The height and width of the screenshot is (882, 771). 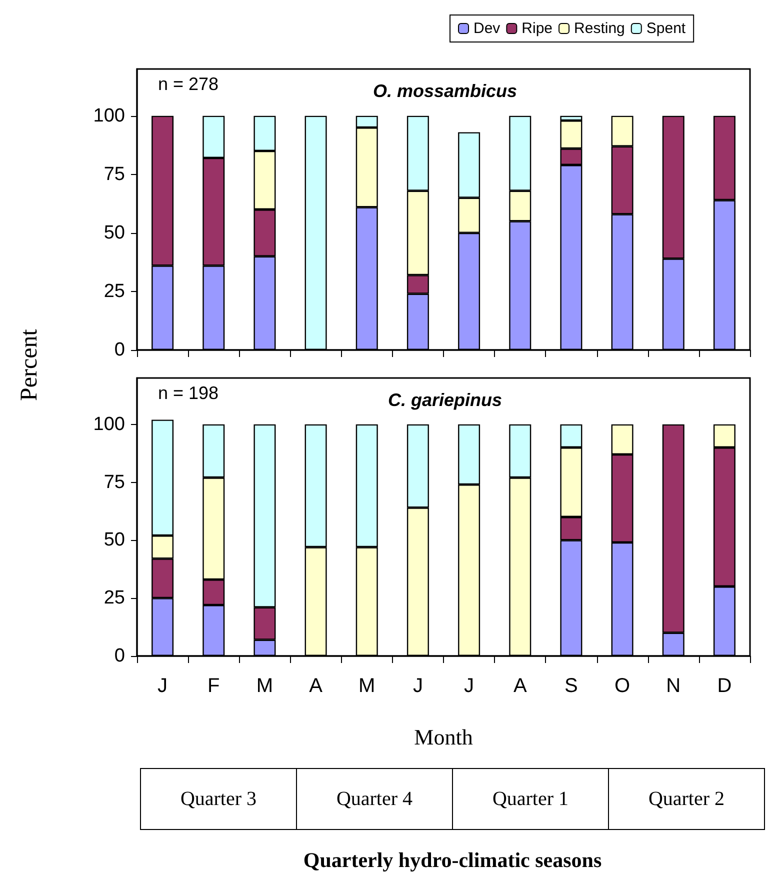 What do you see at coordinates (530, 799) in the screenshot?
I see `text: Quarter 1` at bounding box center [530, 799].